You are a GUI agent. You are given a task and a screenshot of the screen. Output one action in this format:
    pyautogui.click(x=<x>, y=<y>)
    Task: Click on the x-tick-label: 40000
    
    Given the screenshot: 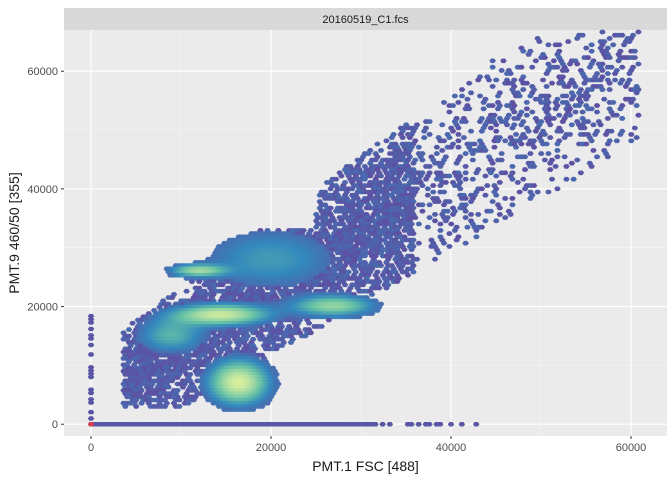 What is the action you would take?
    pyautogui.click(x=451, y=448)
    